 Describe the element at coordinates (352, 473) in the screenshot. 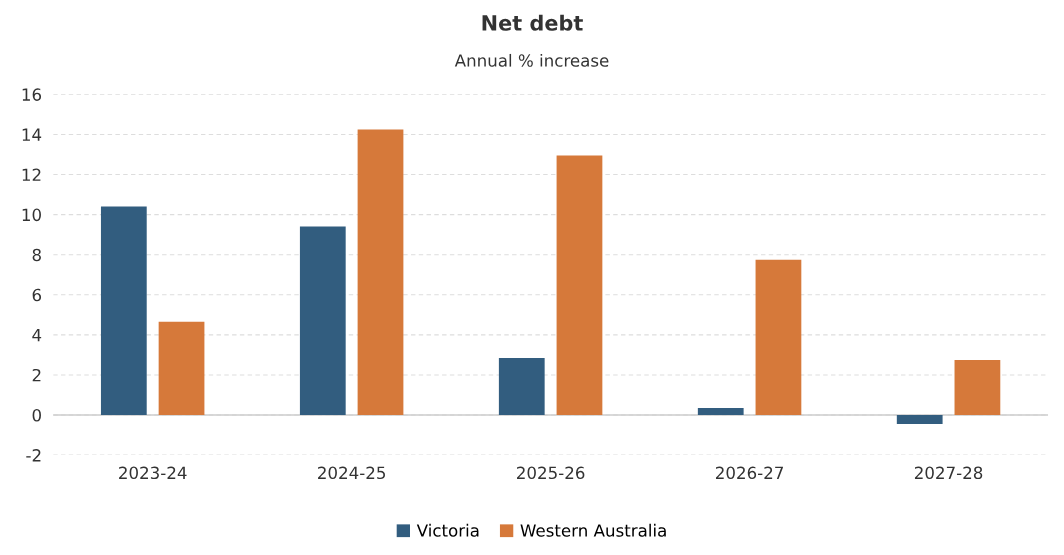

I see `x-tick-label: 2024-25` at that location.